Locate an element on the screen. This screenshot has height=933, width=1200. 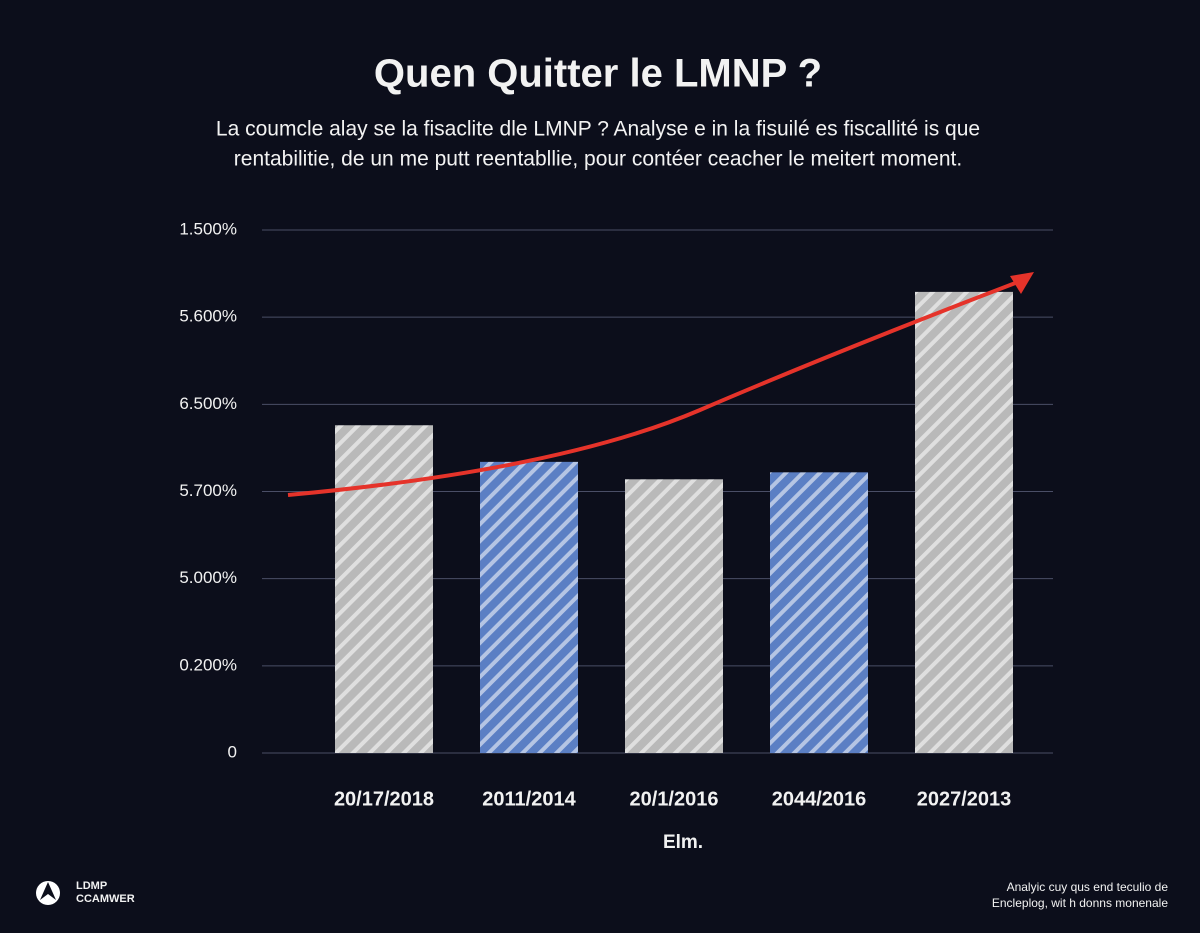
y-tick-label: 0.200% is located at coordinates (208, 664).